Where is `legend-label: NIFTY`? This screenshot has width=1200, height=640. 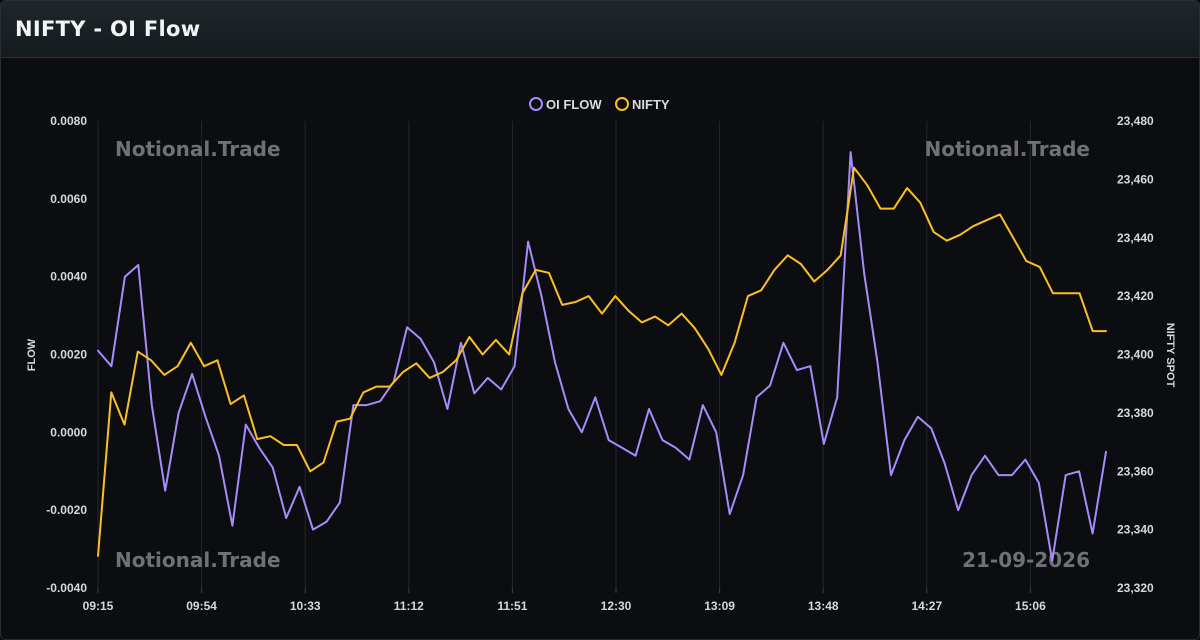 legend-label: NIFTY is located at coordinates (651, 104).